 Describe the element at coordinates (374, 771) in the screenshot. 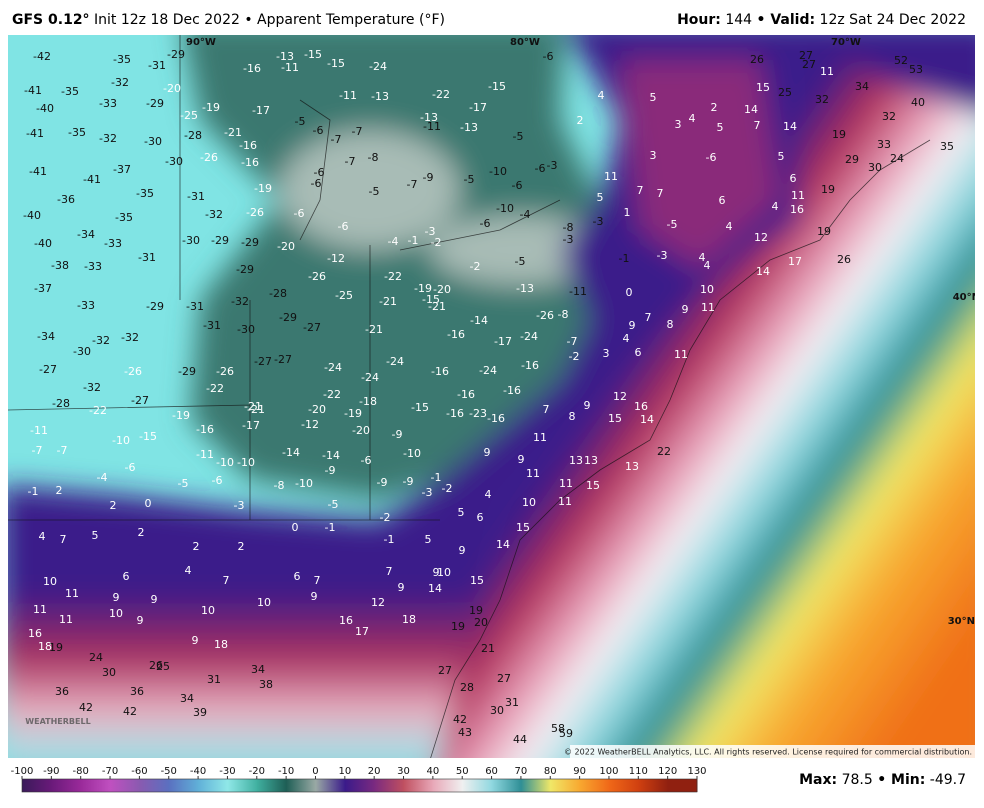

I see `colorbar-tick-label: 20` at that location.